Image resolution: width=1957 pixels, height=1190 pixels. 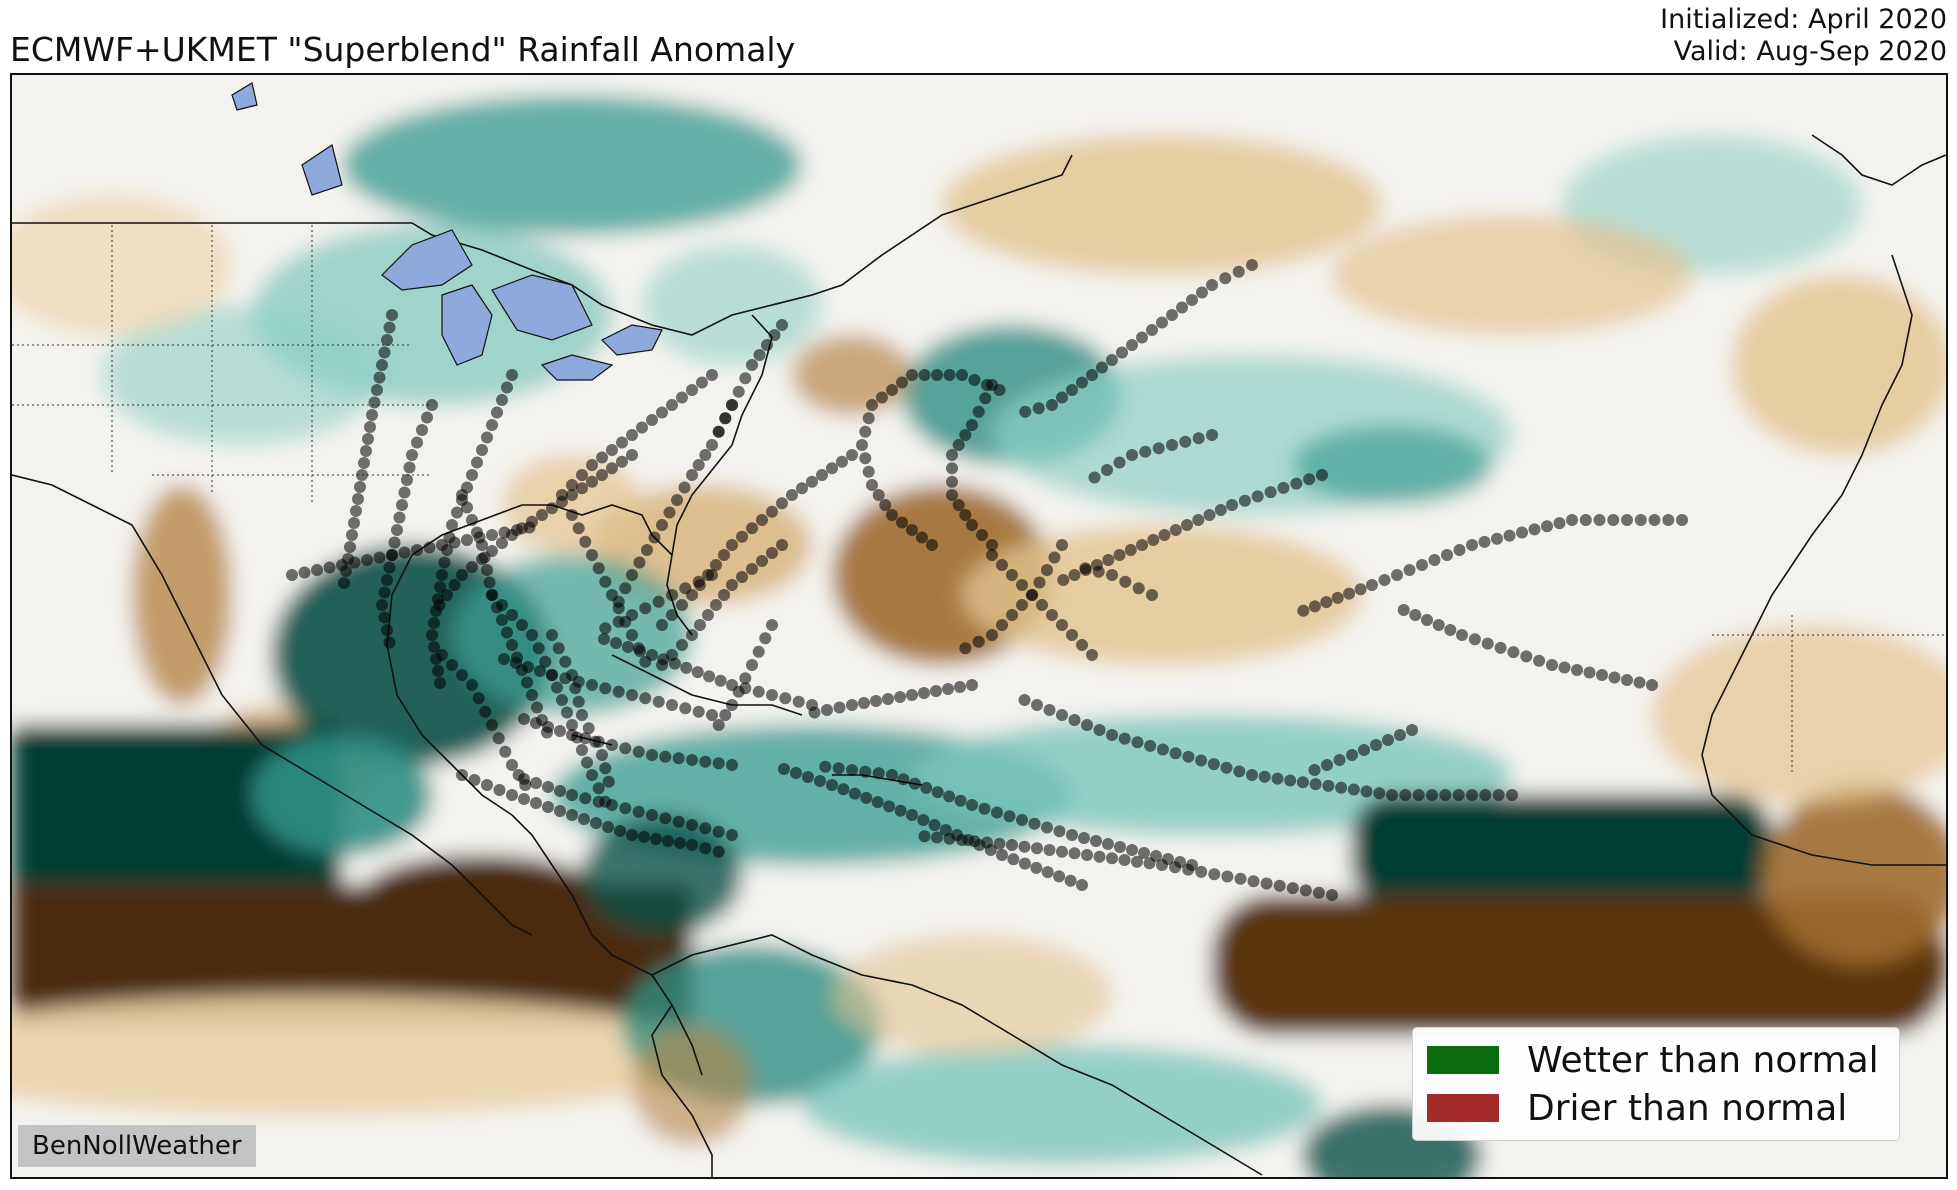 What do you see at coordinates (1803, 19) in the screenshot?
I see `initialized-label: Initialized: April 2020` at bounding box center [1803, 19].